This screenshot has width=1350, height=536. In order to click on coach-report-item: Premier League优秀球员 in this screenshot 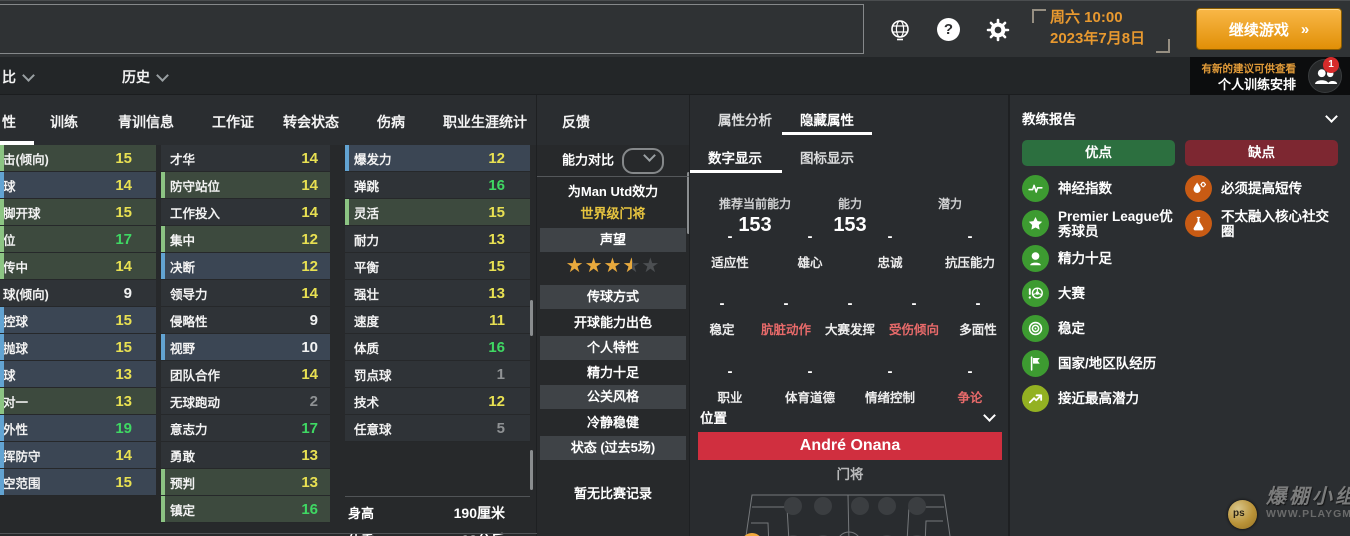, I will do `click(1102, 223)`.